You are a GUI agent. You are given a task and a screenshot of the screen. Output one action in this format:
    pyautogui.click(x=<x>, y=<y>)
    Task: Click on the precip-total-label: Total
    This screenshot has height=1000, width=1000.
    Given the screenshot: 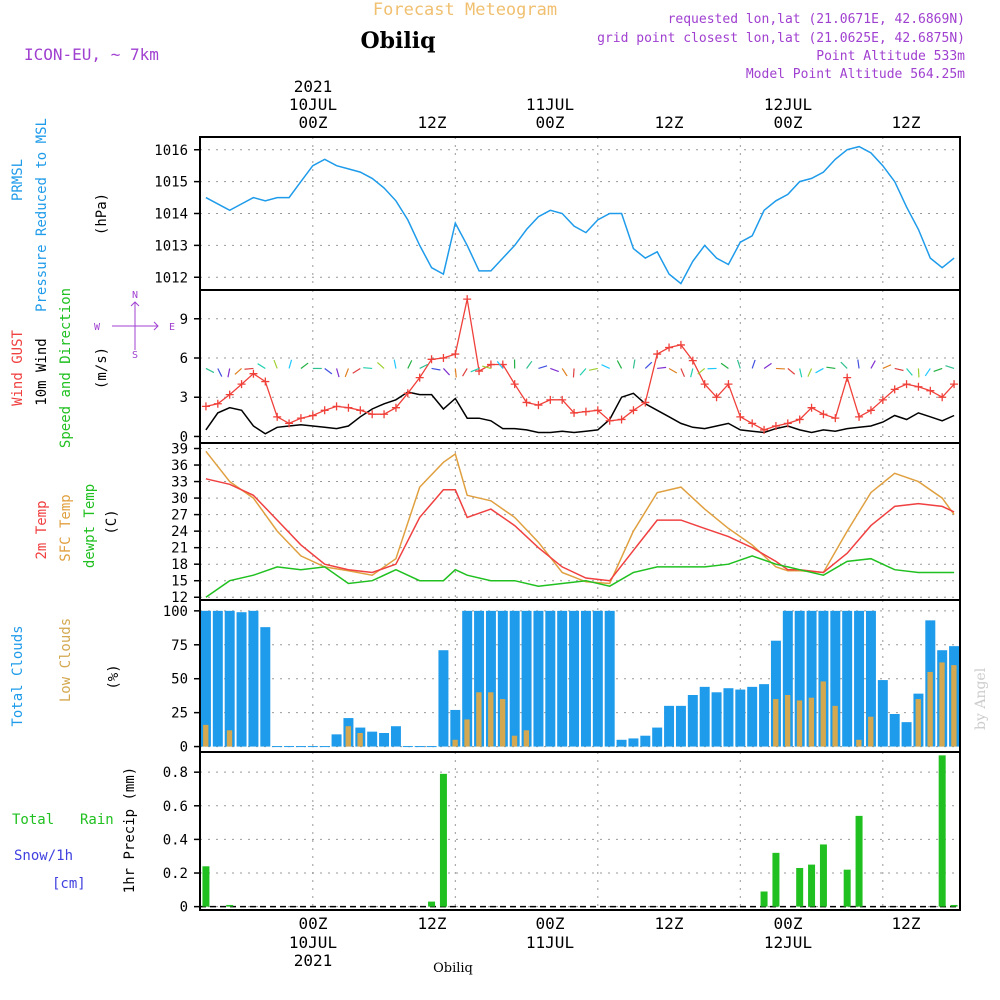 What is the action you would take?
    pyautogui.click(x=33, y=820)
    